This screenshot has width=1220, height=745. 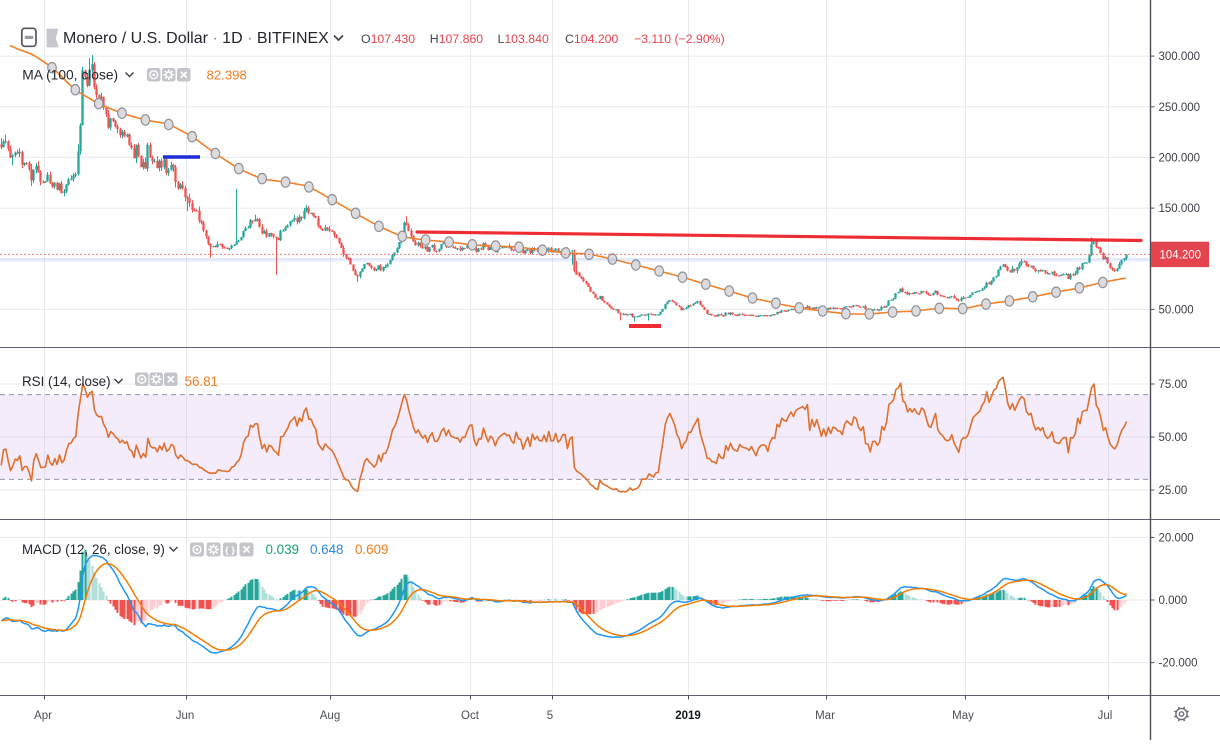 I want to click on svg-text: Jul, so click(x=1105, y=716).